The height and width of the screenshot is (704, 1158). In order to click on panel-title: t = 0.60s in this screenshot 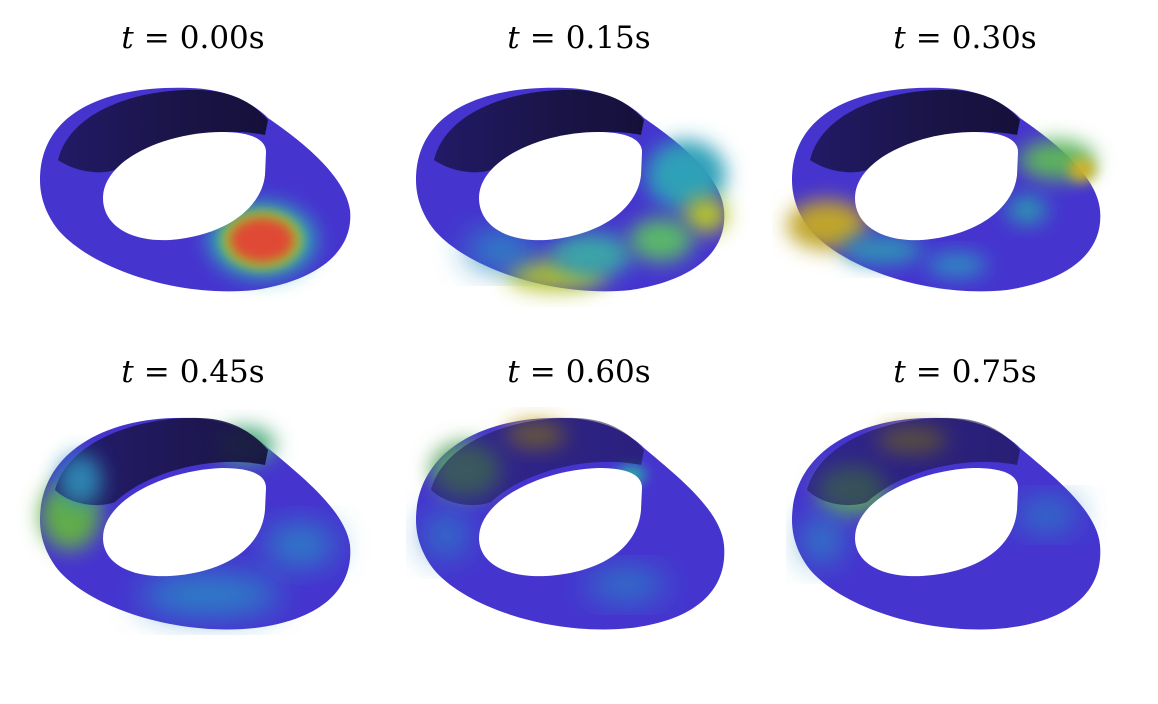, I will do `click(579, 372)`.